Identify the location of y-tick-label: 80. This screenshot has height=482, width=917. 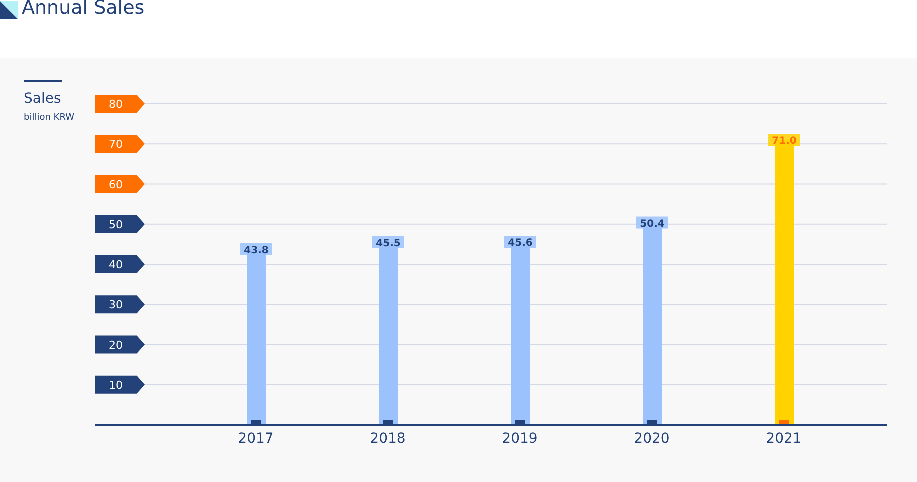
(116, 104).